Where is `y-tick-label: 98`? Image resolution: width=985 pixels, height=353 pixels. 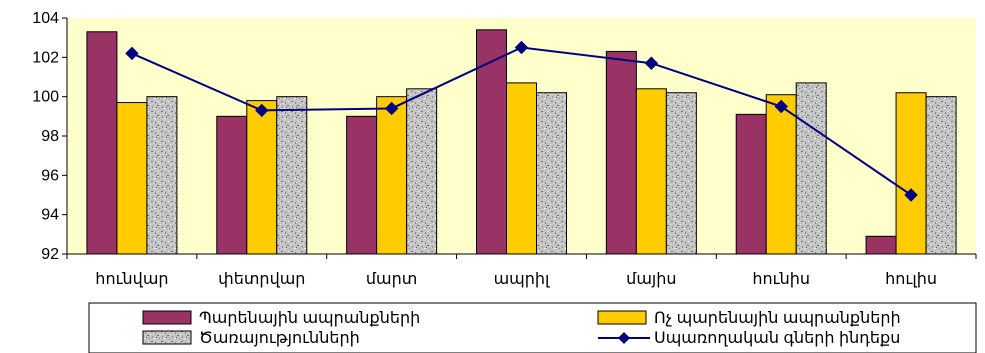
y-tick-label: 98 is located at coordinates (50, 136).